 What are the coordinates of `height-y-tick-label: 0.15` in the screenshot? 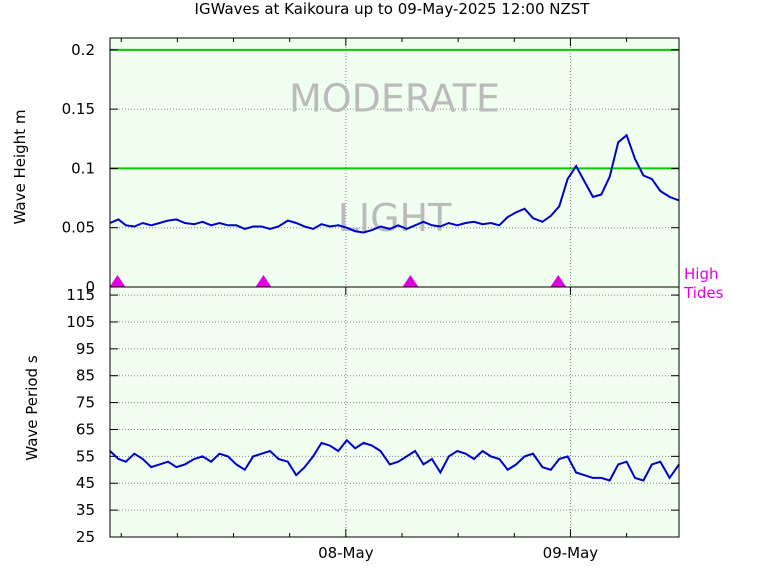 It's located at (78, 109).